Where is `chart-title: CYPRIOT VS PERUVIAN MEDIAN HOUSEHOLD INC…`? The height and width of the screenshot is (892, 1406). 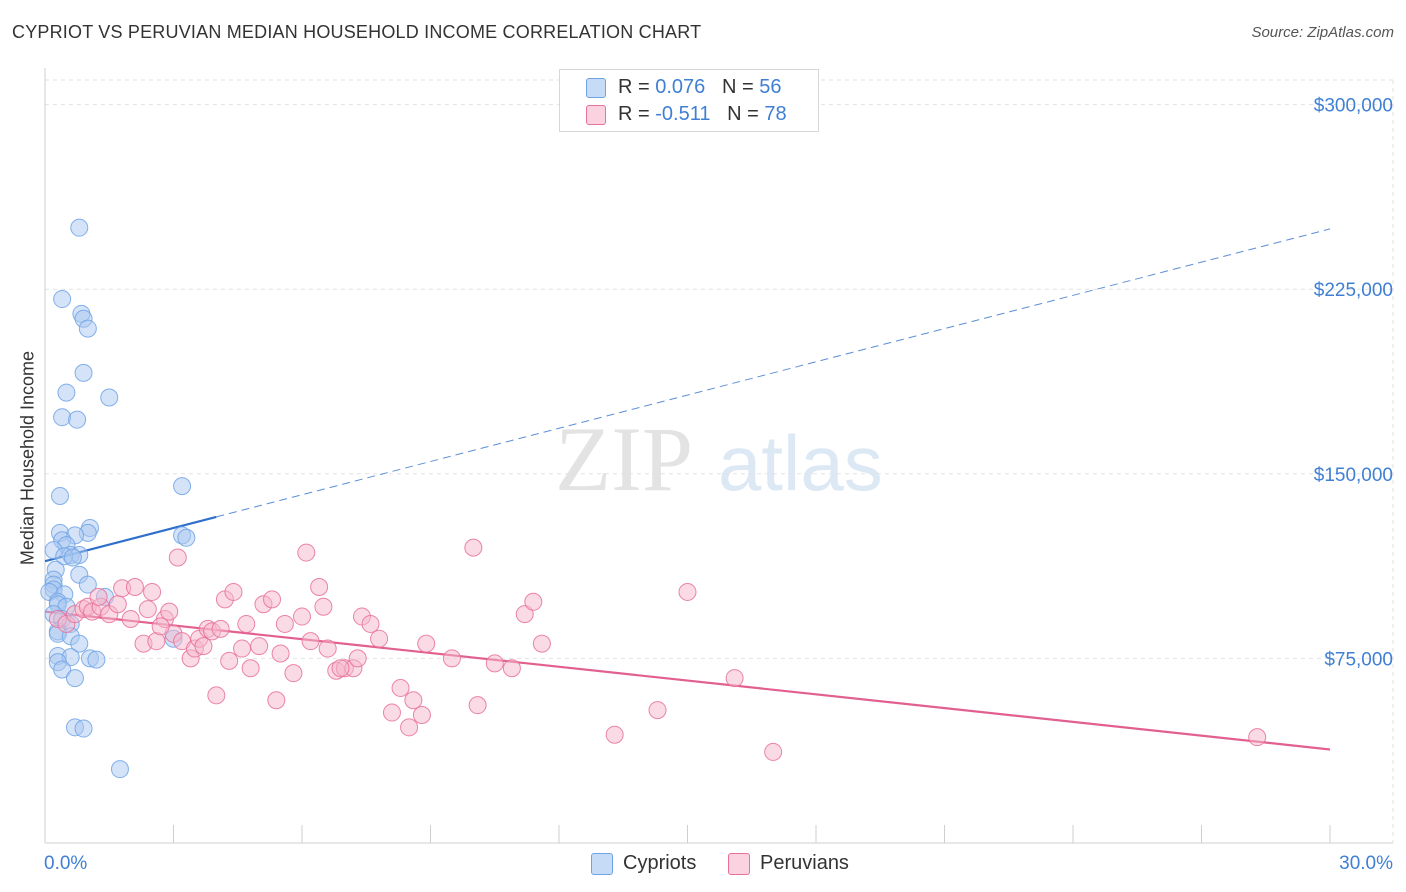 chart-title: CYPRIOT VS PERUVIAN MEDIAN HOUSEHOLD INC… is located at coordinates (357, 32).